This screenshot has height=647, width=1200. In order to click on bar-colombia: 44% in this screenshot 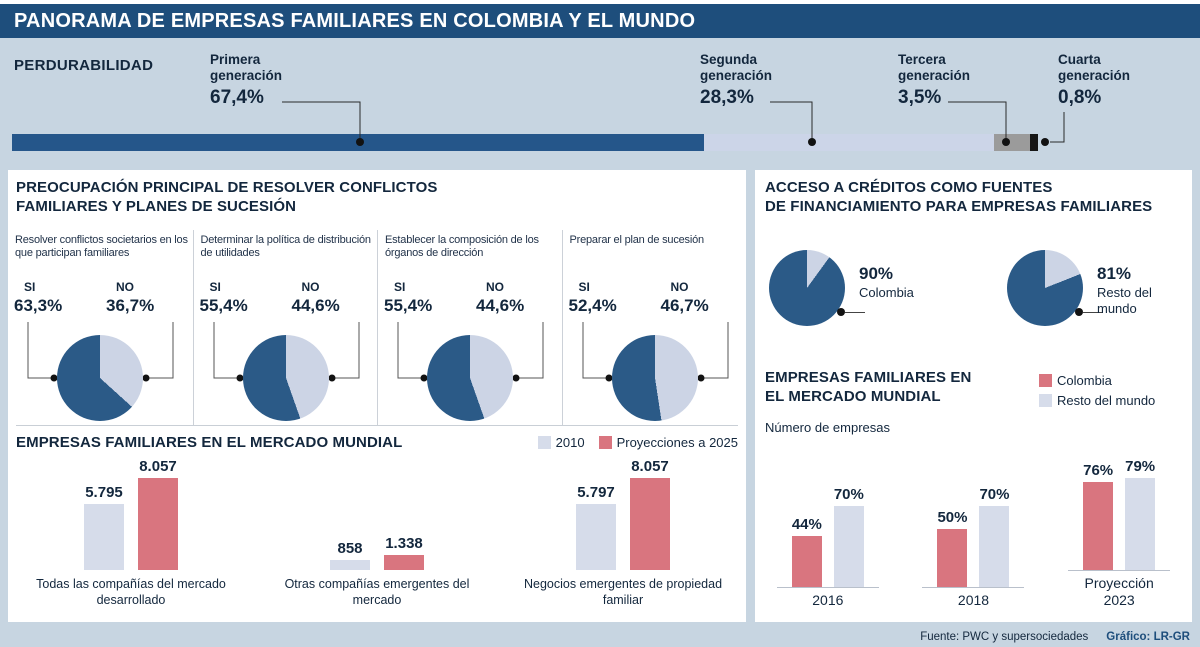, I will do `click(807, 551)`.